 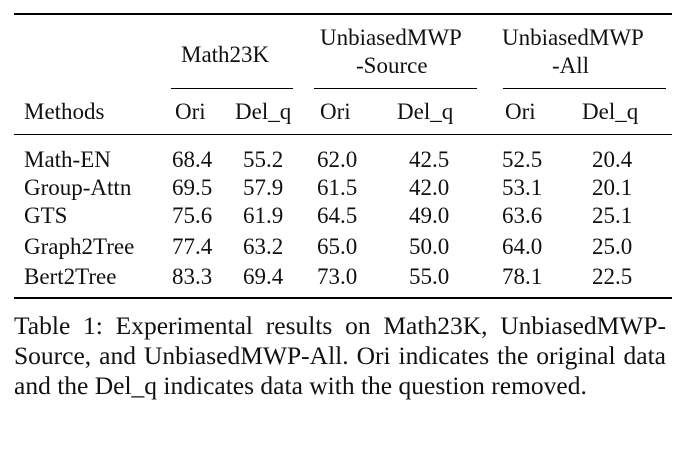 What do you see at coordinates (395, 88) in the screenshot?
I see `group-rule-unbiased-source` at bounding box center [395, 88].